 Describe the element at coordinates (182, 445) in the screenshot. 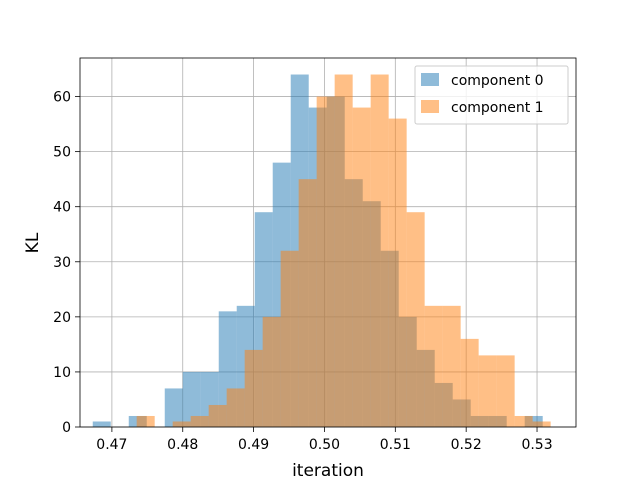

I see `x-tick-label: 0.48` at that location.